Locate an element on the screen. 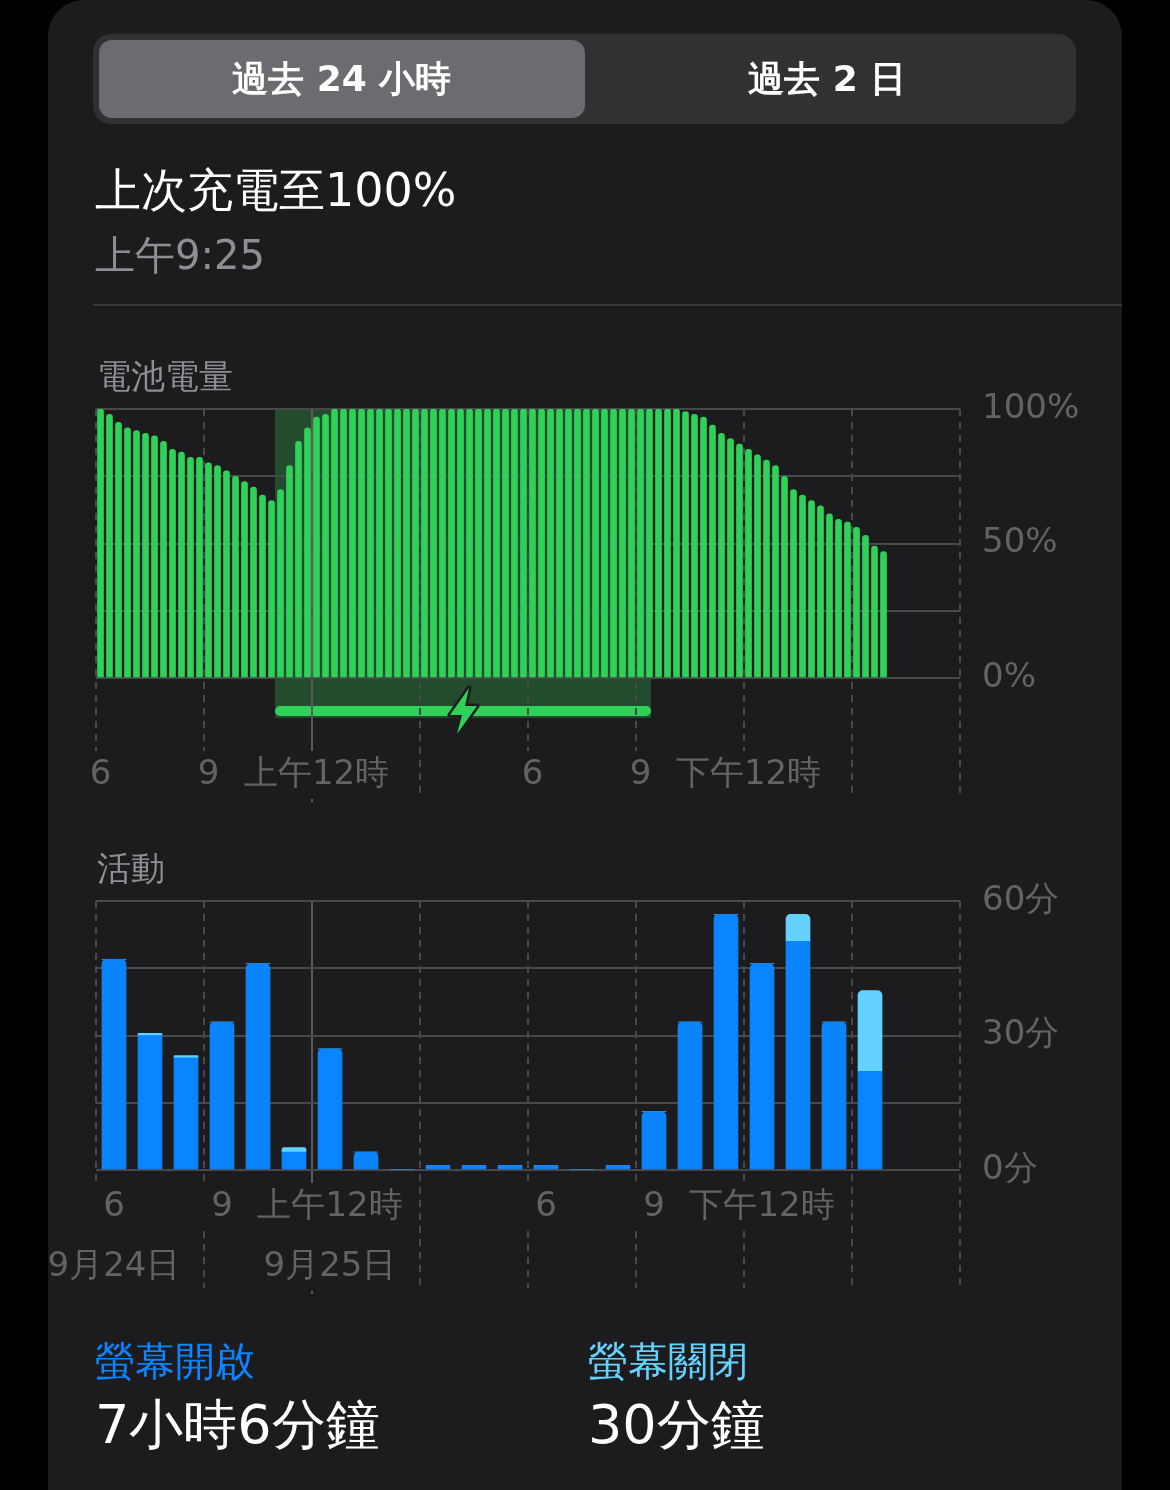  segmented-control: 過去 24 小時 過去 2 日 is located at coordinates (584, 79).